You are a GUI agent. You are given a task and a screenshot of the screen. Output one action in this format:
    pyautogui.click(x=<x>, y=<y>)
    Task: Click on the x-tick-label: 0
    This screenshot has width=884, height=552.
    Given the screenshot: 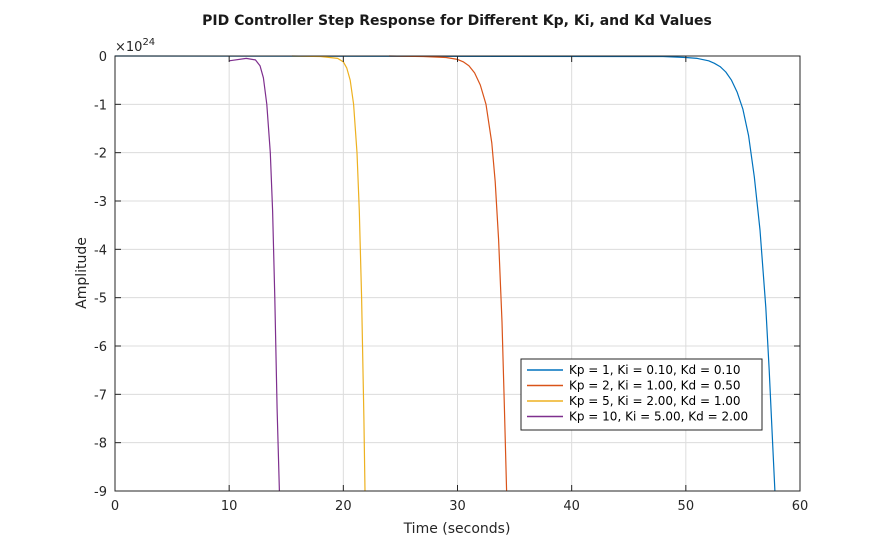 What is the action you would take?
    pyautogui.click(x=115, y=506)
    